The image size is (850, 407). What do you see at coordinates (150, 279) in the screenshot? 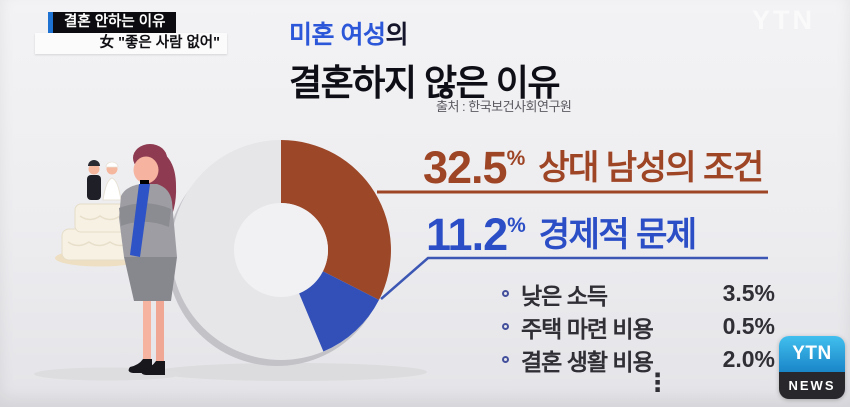
I see `woman-skirt` at bounding box center [150, 279].